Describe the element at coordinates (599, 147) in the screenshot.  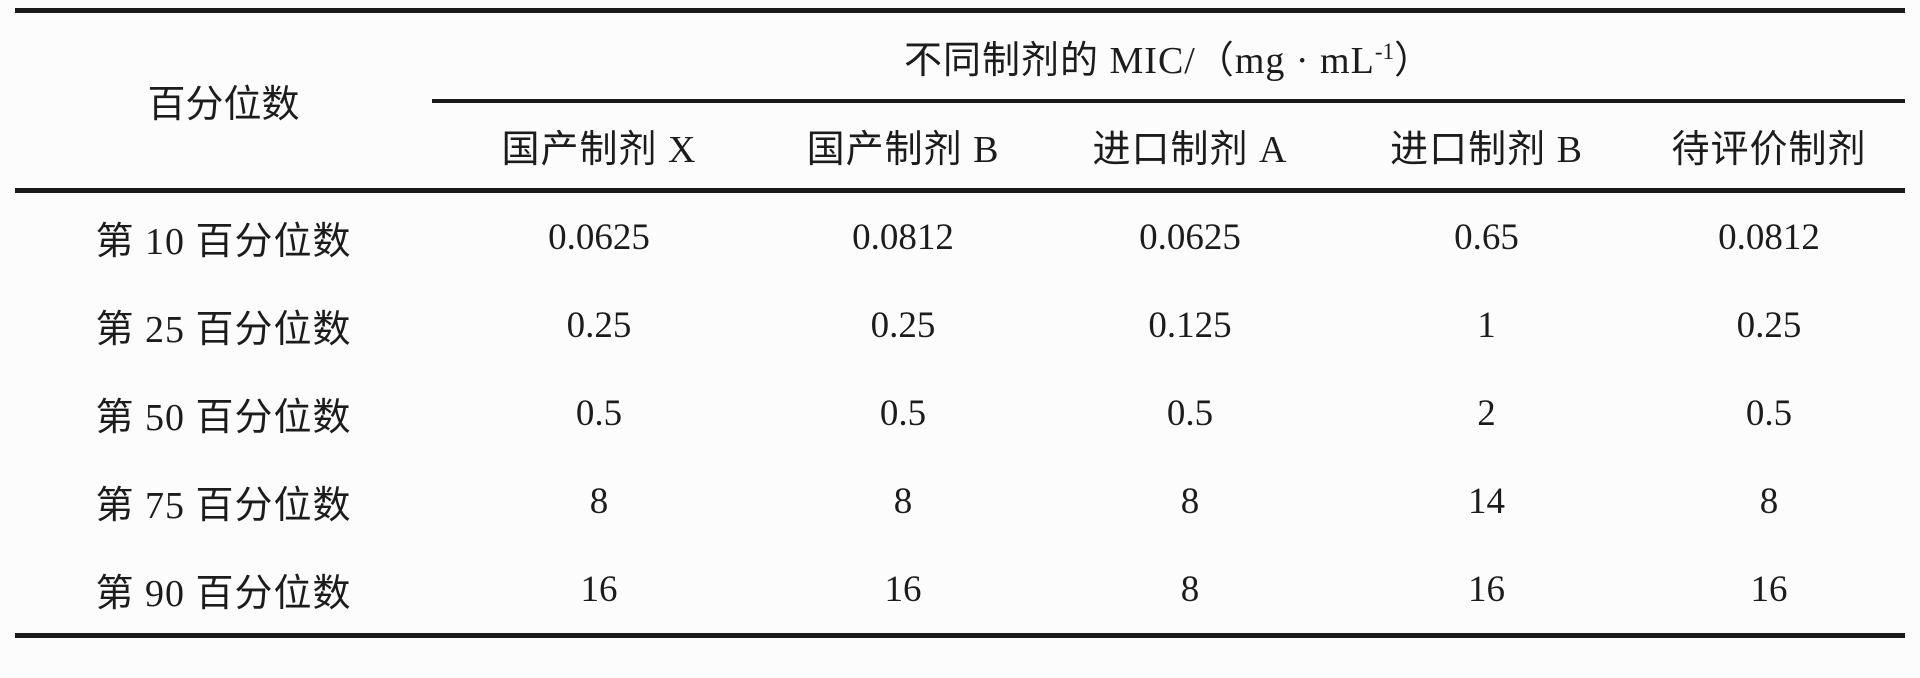
I see `column-header-domestic-x: 国产制剂 X` at that location.